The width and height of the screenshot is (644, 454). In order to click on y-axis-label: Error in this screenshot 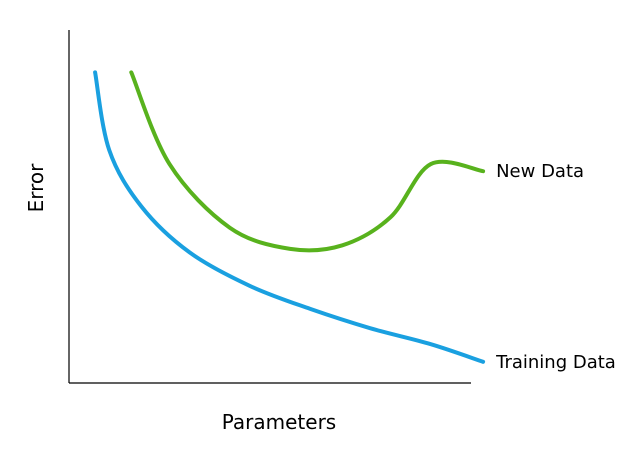, I will do `click(36, 188)`.